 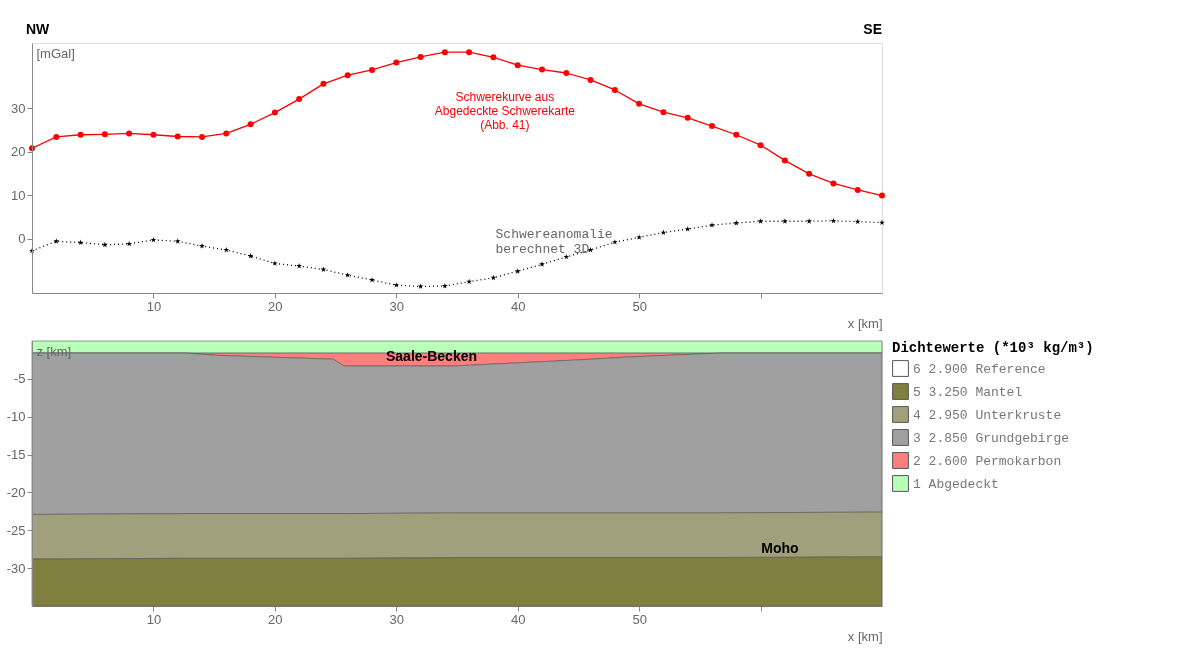 What do you see at coordinates (38, 29) in the screenshot?
I see `text: NW` at bounding box center [38, 29].